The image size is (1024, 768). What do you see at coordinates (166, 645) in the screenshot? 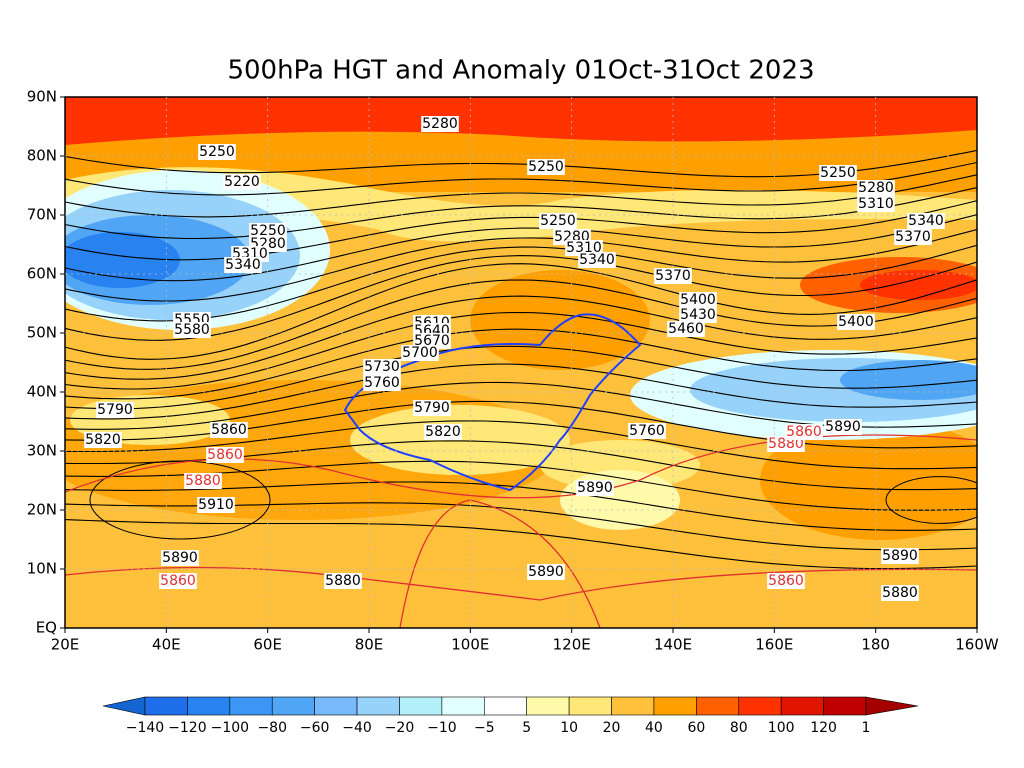
I see `lon-label: 40E` at bounding box center [166, 645].